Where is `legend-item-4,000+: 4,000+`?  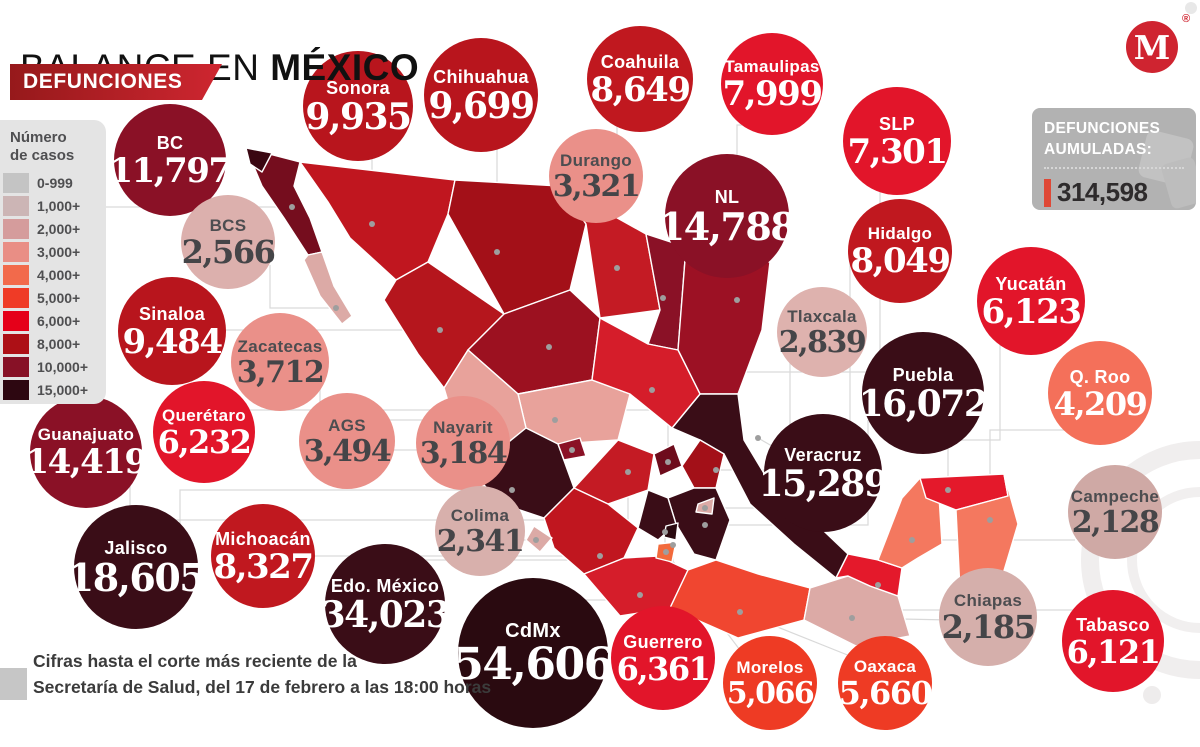
legend-item-4,000+: 4,000+ is located at coordinates (54, 275).